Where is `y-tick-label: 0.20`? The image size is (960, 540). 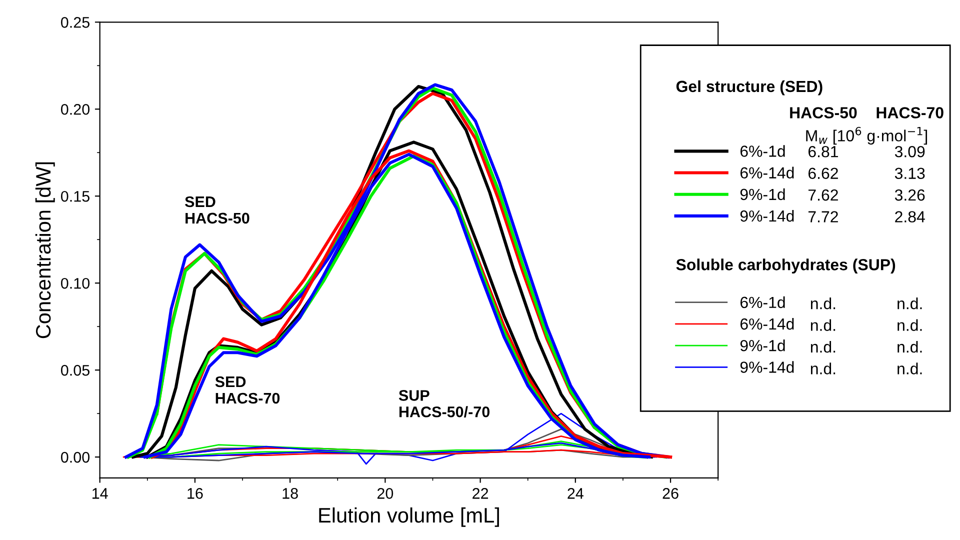
y-tick-label: 0.20 is located at coordinates (75, 109).